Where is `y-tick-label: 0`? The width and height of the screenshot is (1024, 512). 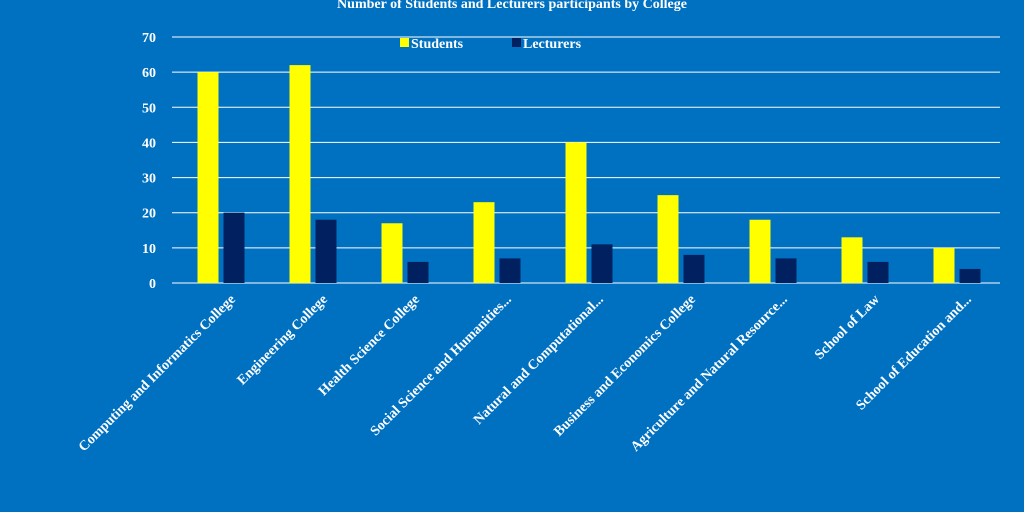 y-tick-label: 0 is located at coordinates (152, 284).